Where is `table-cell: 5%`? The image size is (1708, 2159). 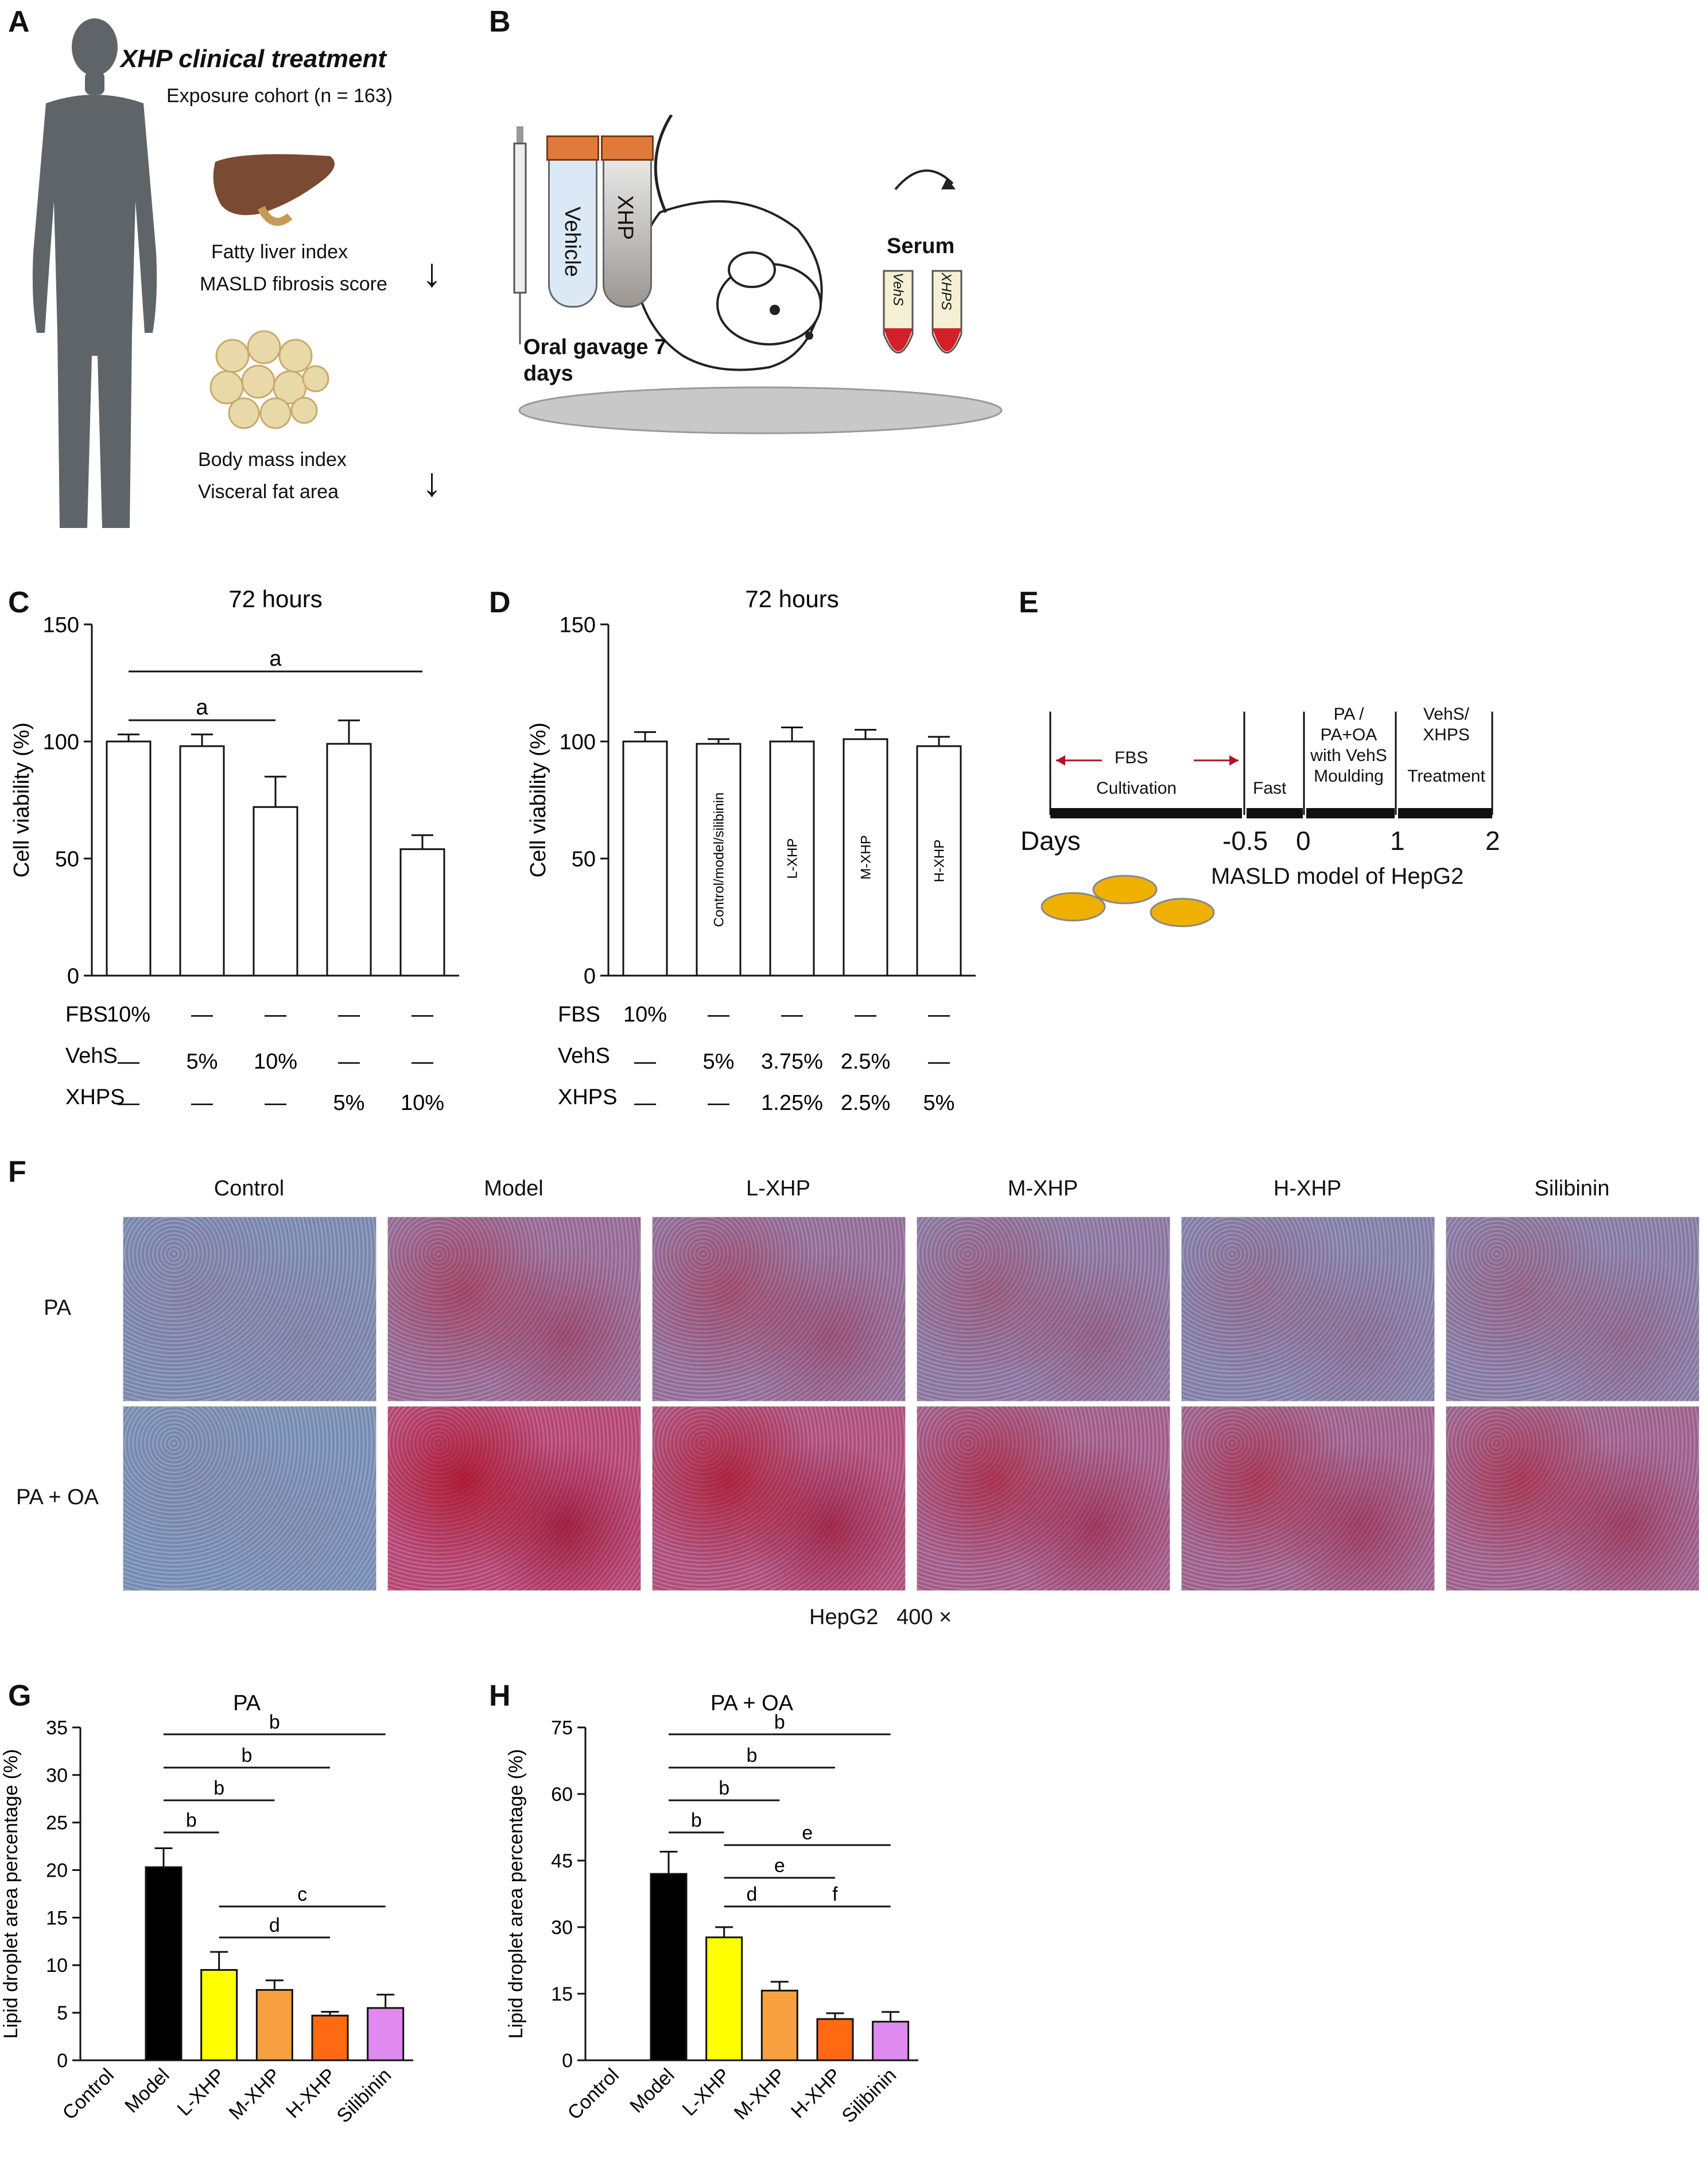
table-cell: 5% is located at coordinates (203, 1062).